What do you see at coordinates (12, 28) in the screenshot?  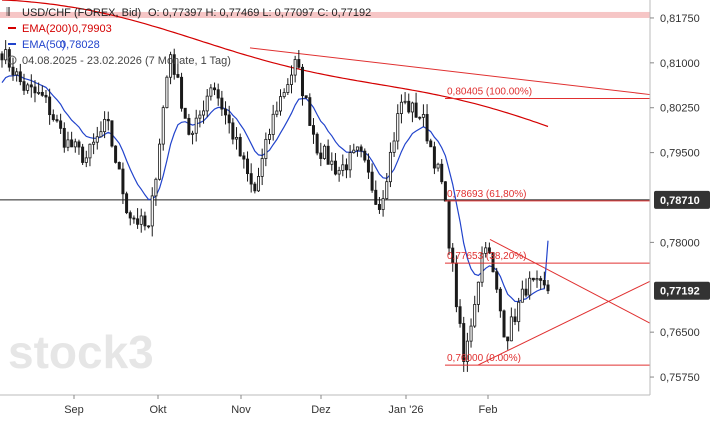 I see `ema200-swatch` at bounding box center [12, 28].